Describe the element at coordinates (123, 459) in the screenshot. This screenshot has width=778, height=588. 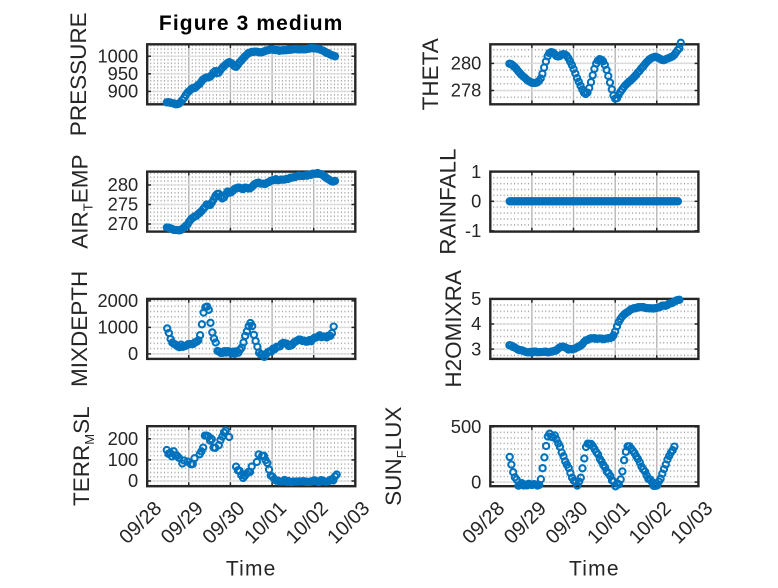
I see `svg-text: 100` at that location.